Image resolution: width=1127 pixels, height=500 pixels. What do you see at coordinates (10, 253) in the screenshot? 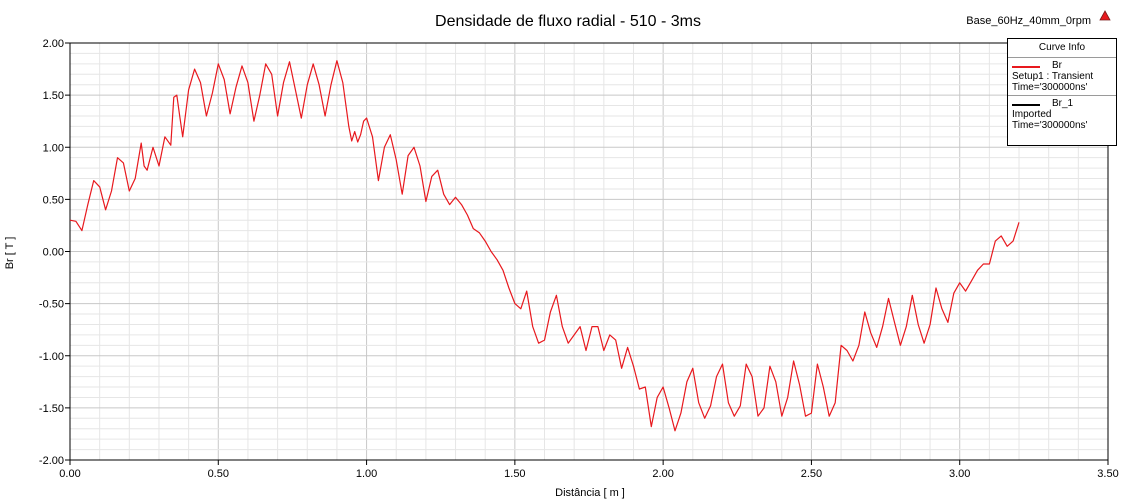
I see `y-axis-label: Br [ T ]` at bounding box center [10, 253].